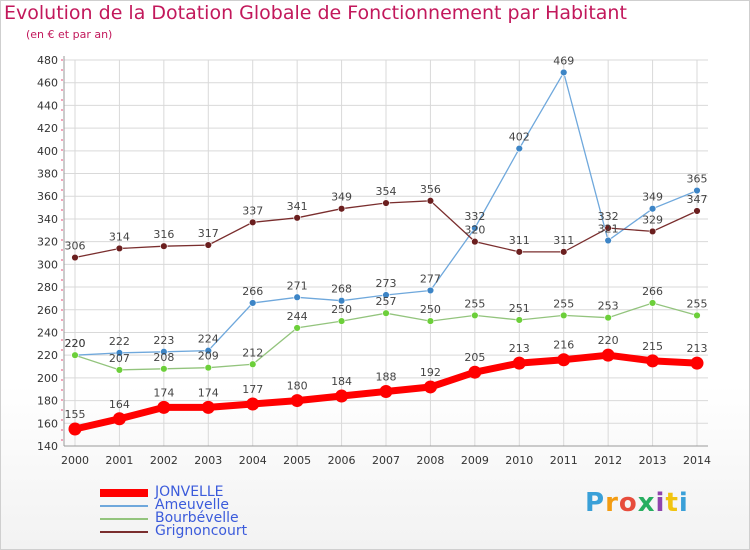  What do you see at coordinates (47, 242) in the screenshot?
I see `y-tick-label: 320` at bounding box center [47, 242].